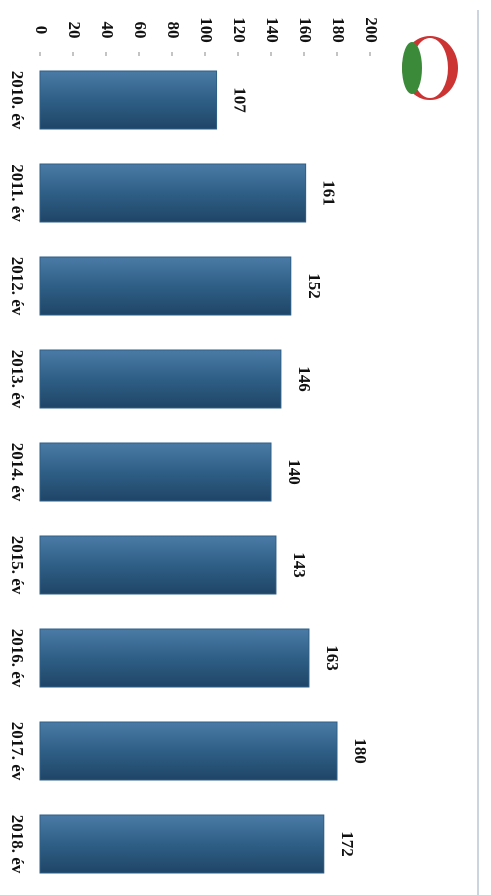  I want to click on y-tick-label: 20, so click(74, 30).